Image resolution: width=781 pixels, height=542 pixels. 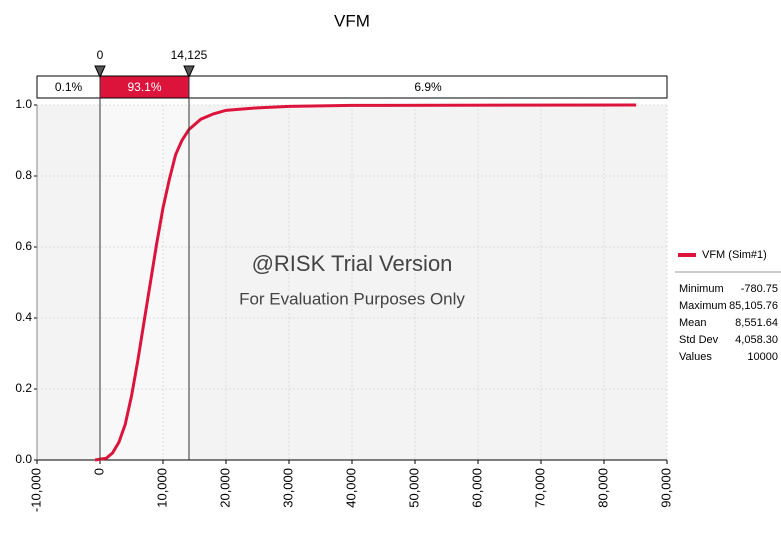 What do you see at coordinates (413, 488) in the screenshot?
I see `x-tick-label: 50,000` at bounding box center [413, 488].